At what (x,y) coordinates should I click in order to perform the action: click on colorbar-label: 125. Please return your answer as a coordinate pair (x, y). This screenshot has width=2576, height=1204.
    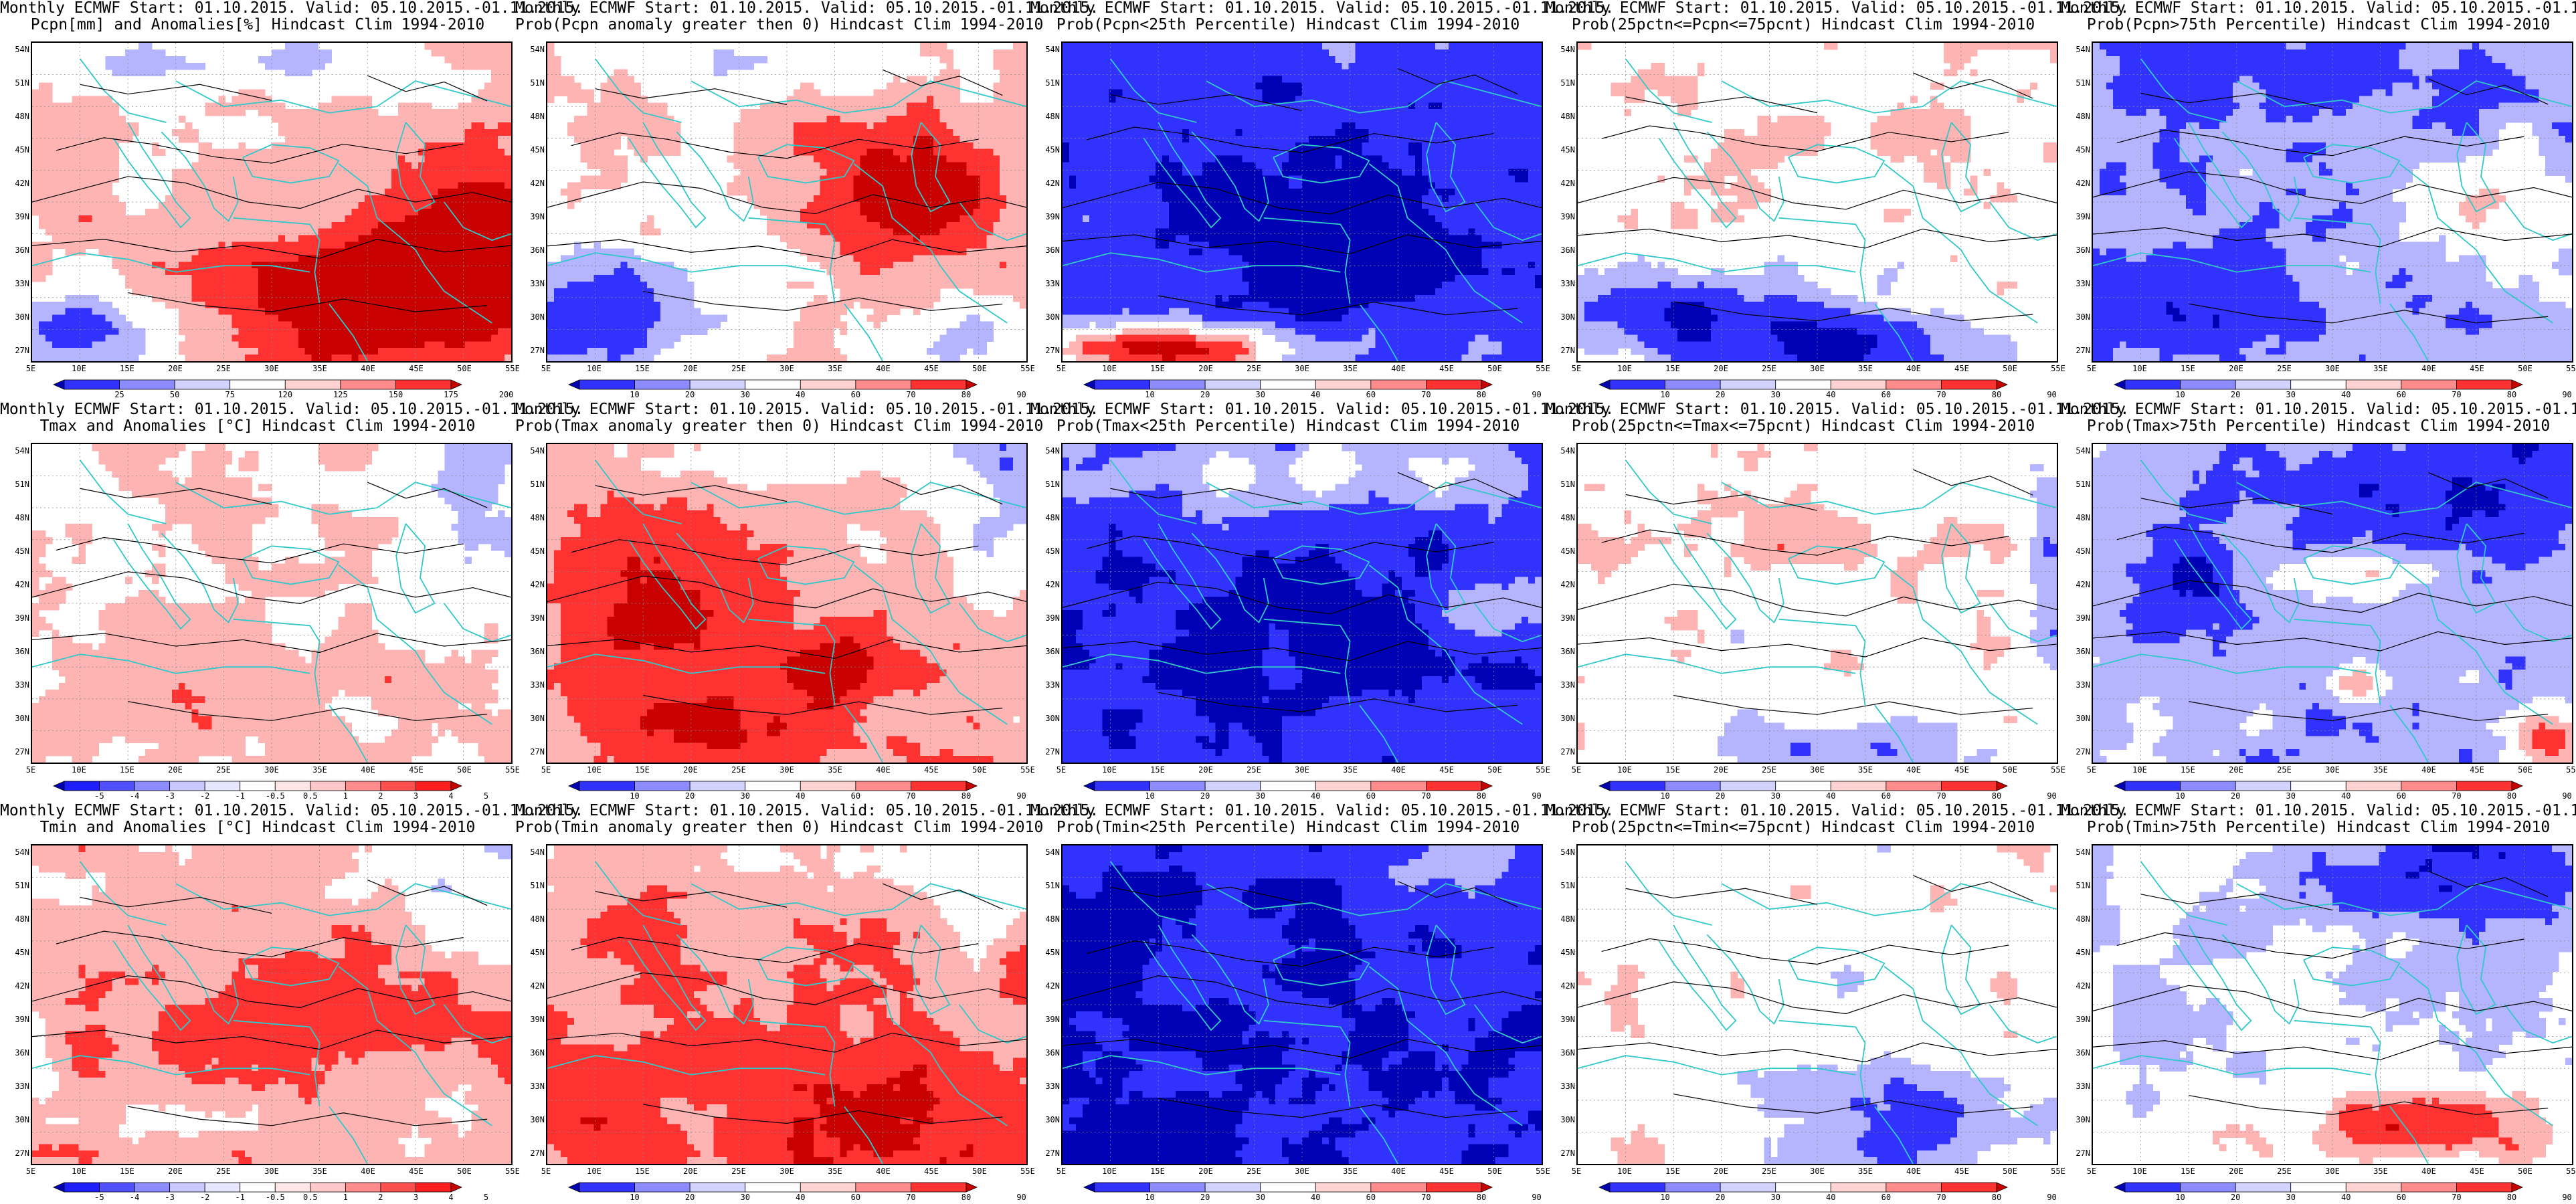
    Looking at the image, I should click on (340, 395).